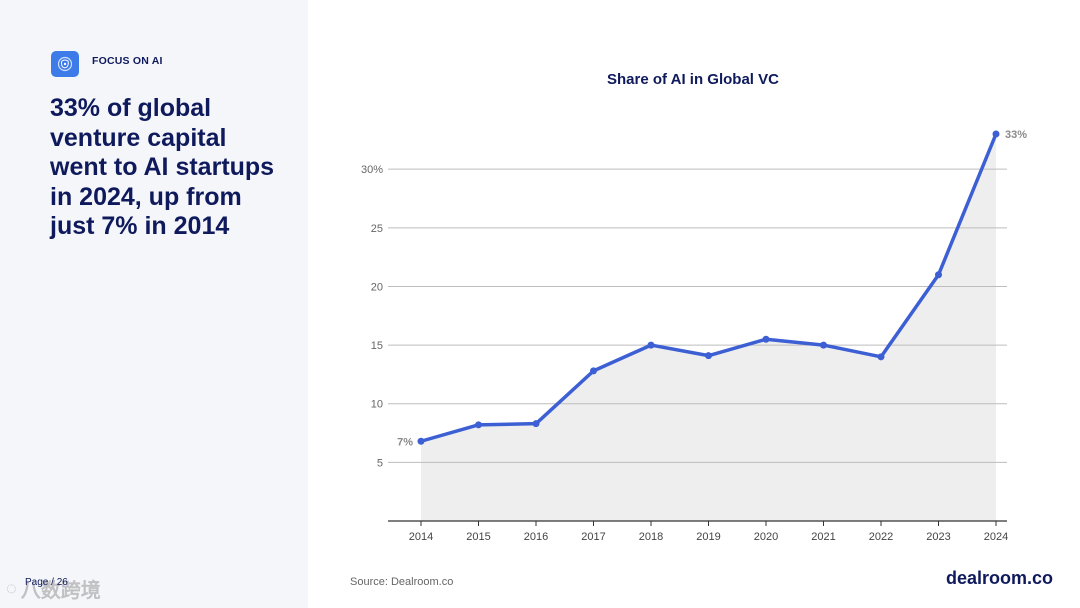 The image size is (1080, 608). Describe the element at coordinates (651, 537) in the screenshot. I see `x-tick-label: 2018` at that location.